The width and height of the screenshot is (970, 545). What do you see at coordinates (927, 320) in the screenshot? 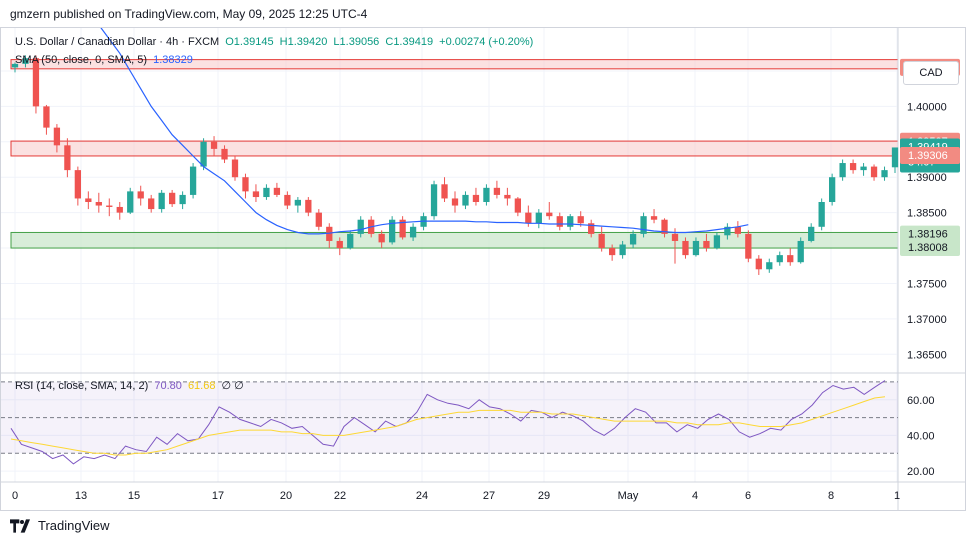
I see `price-tick-label: 1.37000` at bounding box center [927, 320].